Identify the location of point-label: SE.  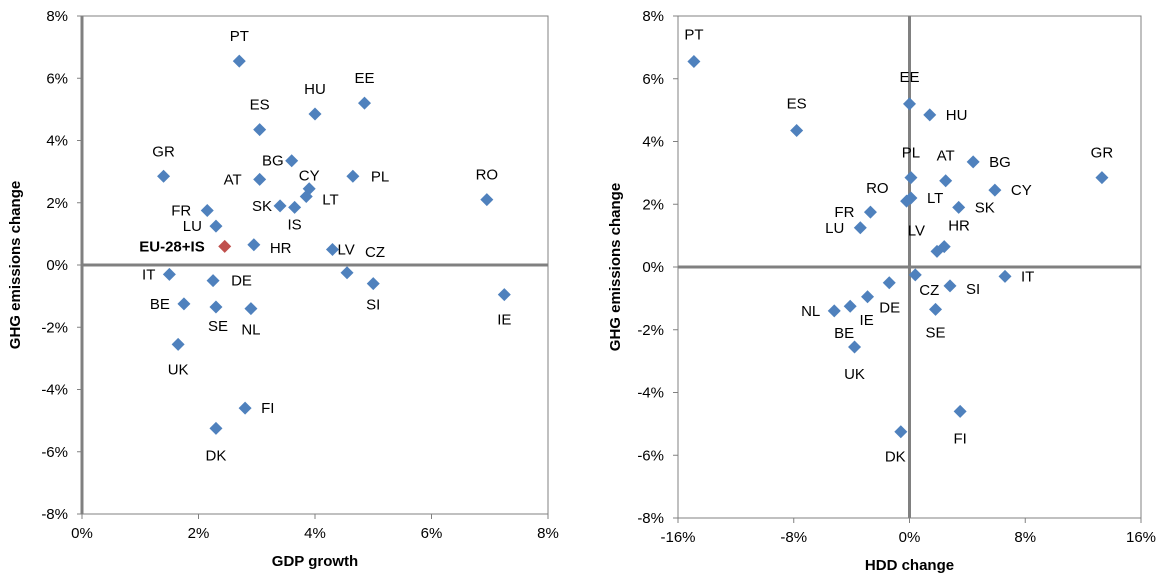
(218, 326).